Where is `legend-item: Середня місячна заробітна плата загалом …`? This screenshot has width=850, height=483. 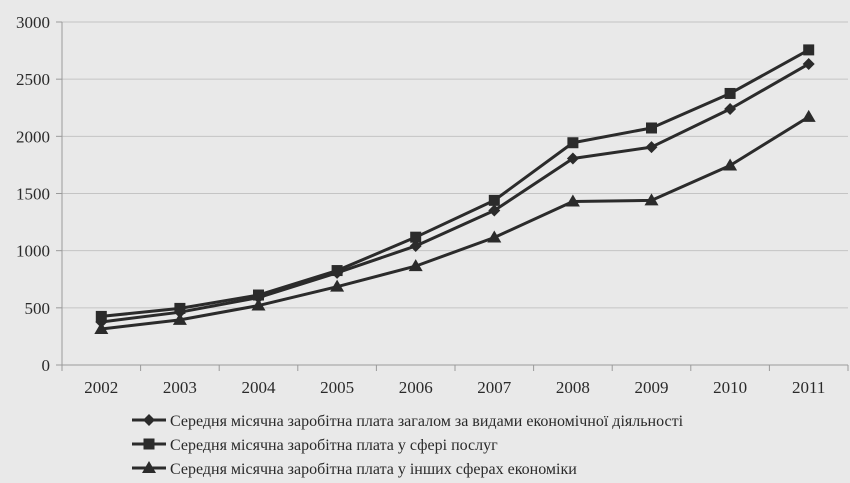
legend-item: Середня місячна заробітна плата загалом … is located at coordinates (408, 421).